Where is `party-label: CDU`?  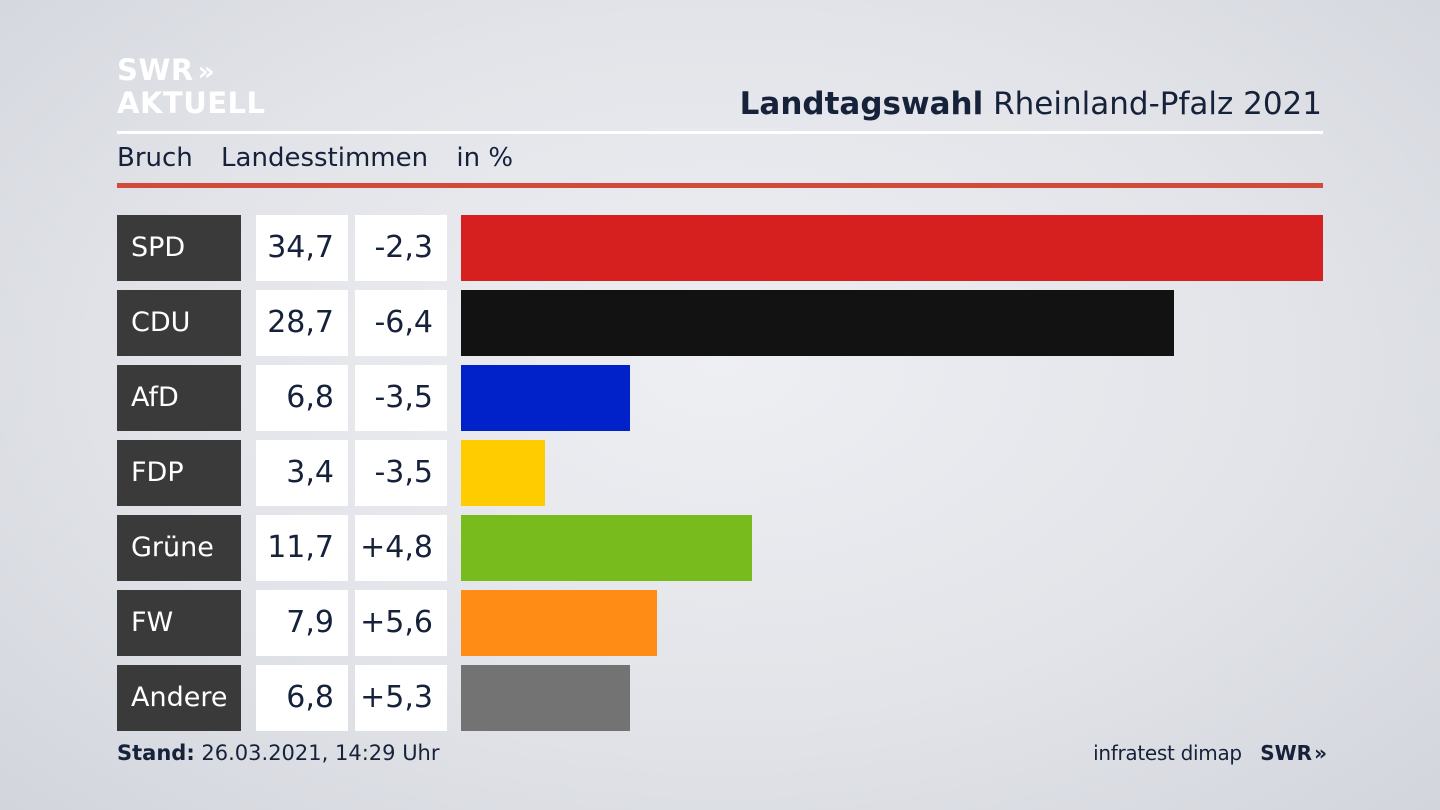 party-label: CDU is located at coordinates (179, 323).